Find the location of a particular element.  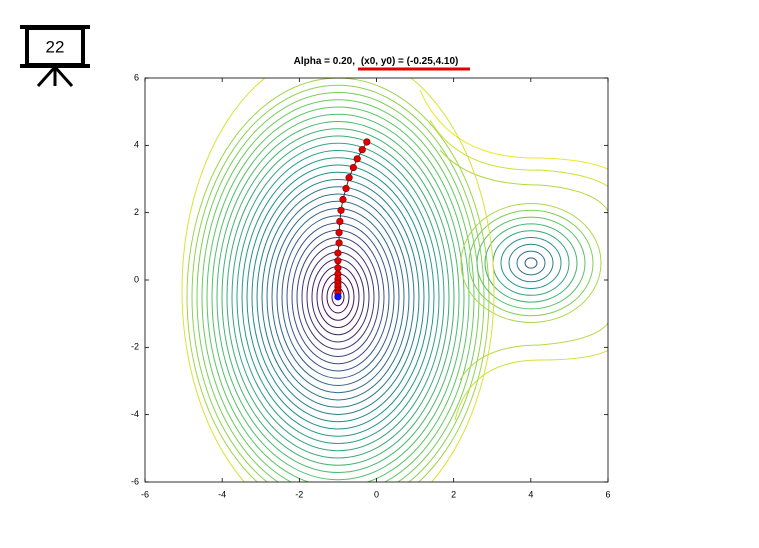

y-tick-label: -6 is located at coordinates (135, 481).